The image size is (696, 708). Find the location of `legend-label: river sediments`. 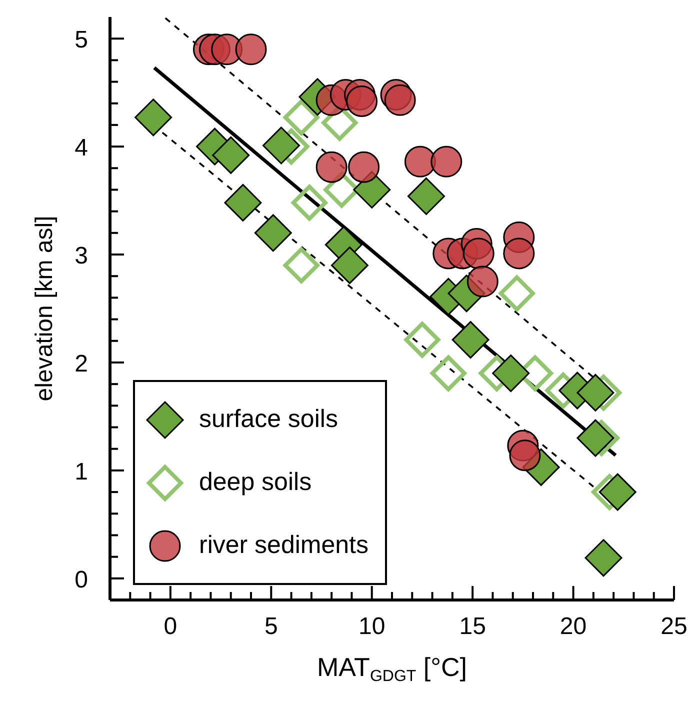

legend-label: river sediments is located at coordinates (283, 545).